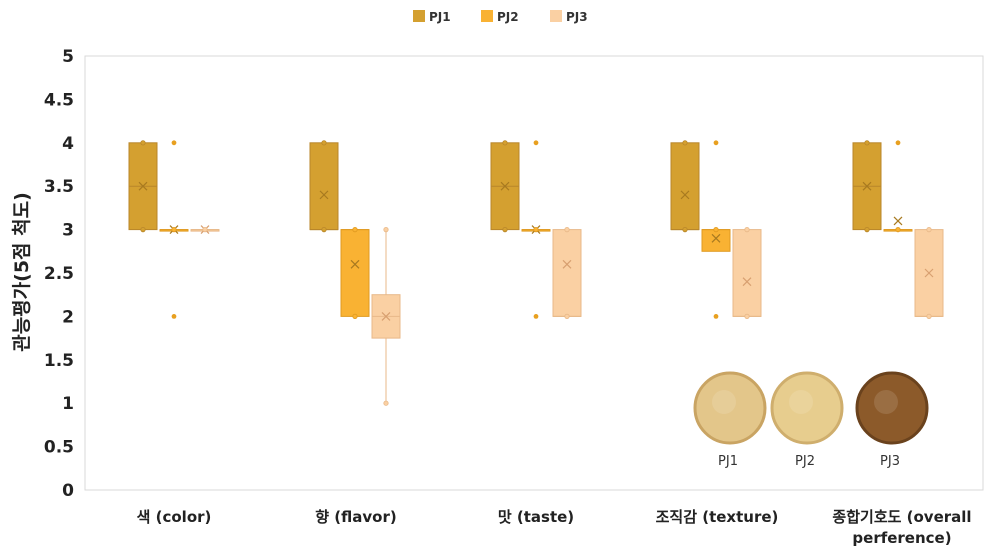  Describe the element at coordinates (68, 57) in the screenshot. I see `y-tick-label: 5` at that location.